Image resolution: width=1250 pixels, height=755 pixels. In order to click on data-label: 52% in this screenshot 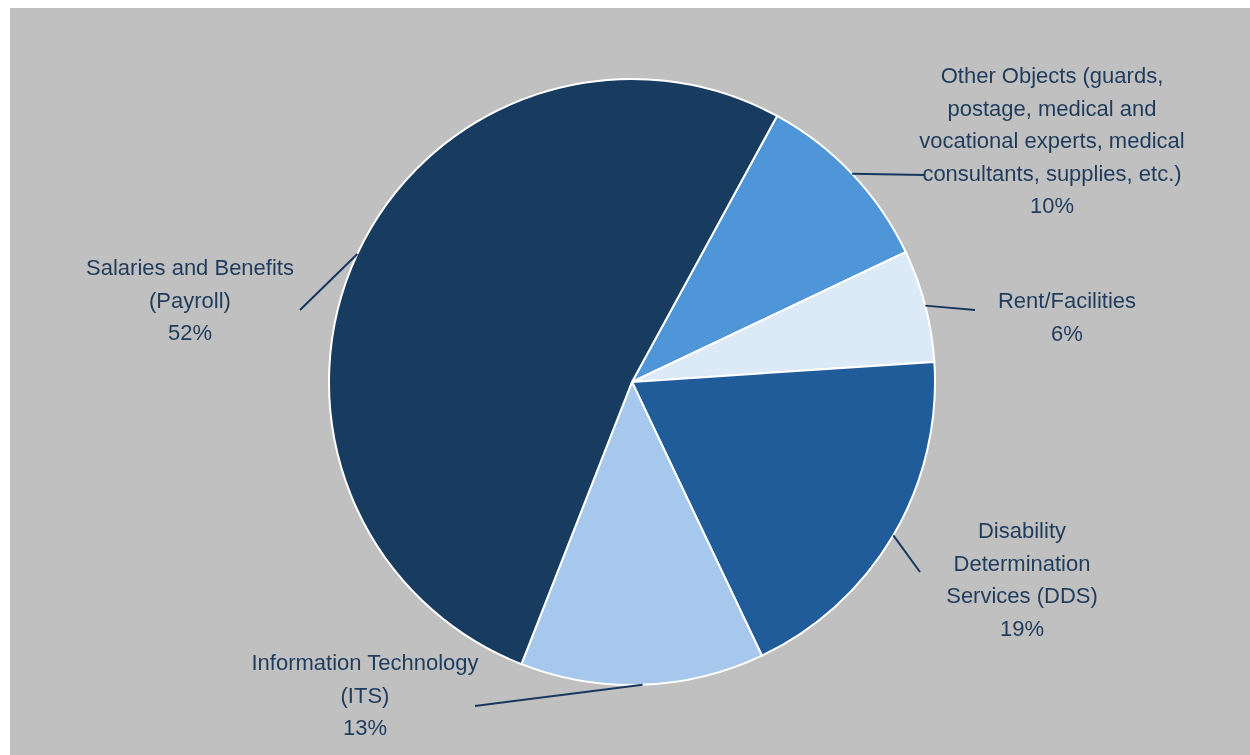, I will do `click(190, 332)`.